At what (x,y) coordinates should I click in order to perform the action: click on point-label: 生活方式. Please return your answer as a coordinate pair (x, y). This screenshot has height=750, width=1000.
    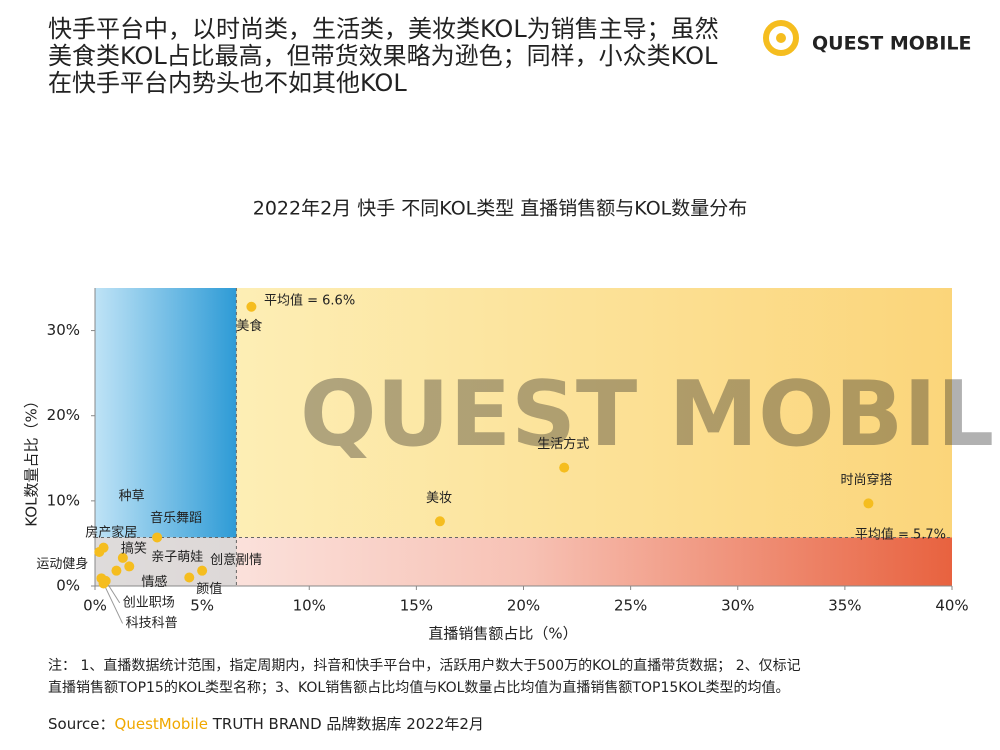
    Looking at the image, I should click on (563, 444).